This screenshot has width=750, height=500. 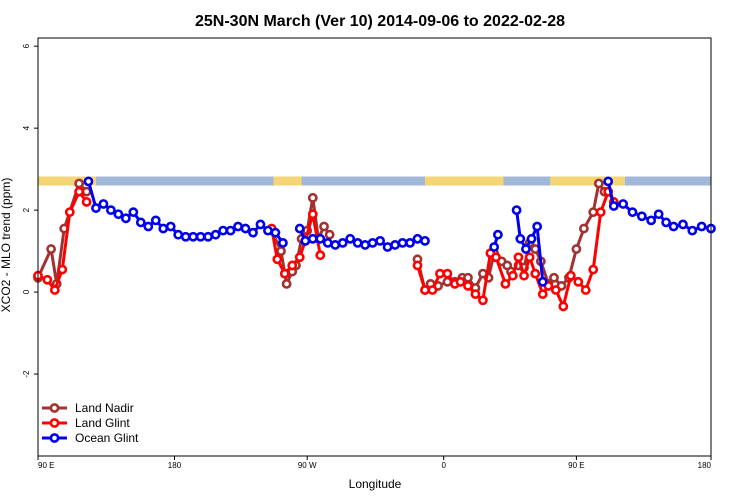 I want to click on land-ocean-mask, so click(x=374, y=181).